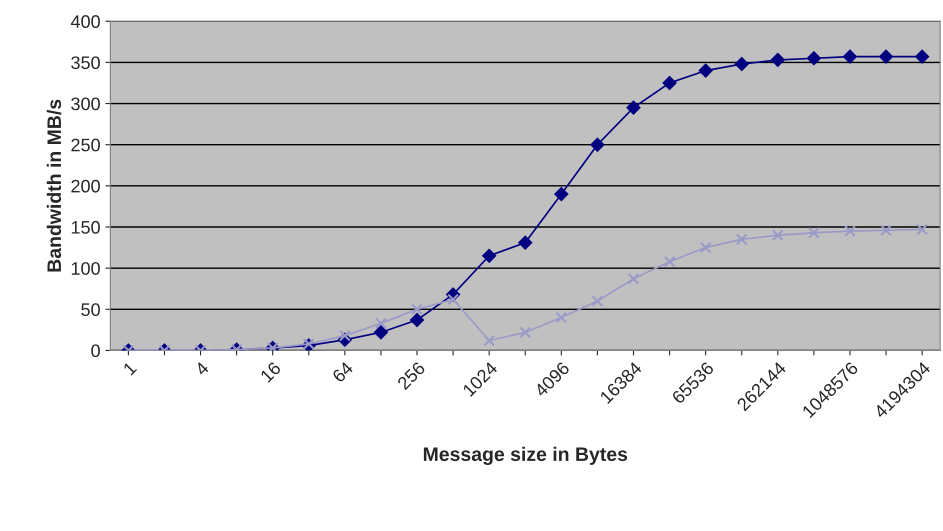 The height and width of the screenshot is (531, 943). What do you see at coordinates (202, 368) in the screenshot?
I see `x-tick-label: 4` at bounding box center [202, 368].